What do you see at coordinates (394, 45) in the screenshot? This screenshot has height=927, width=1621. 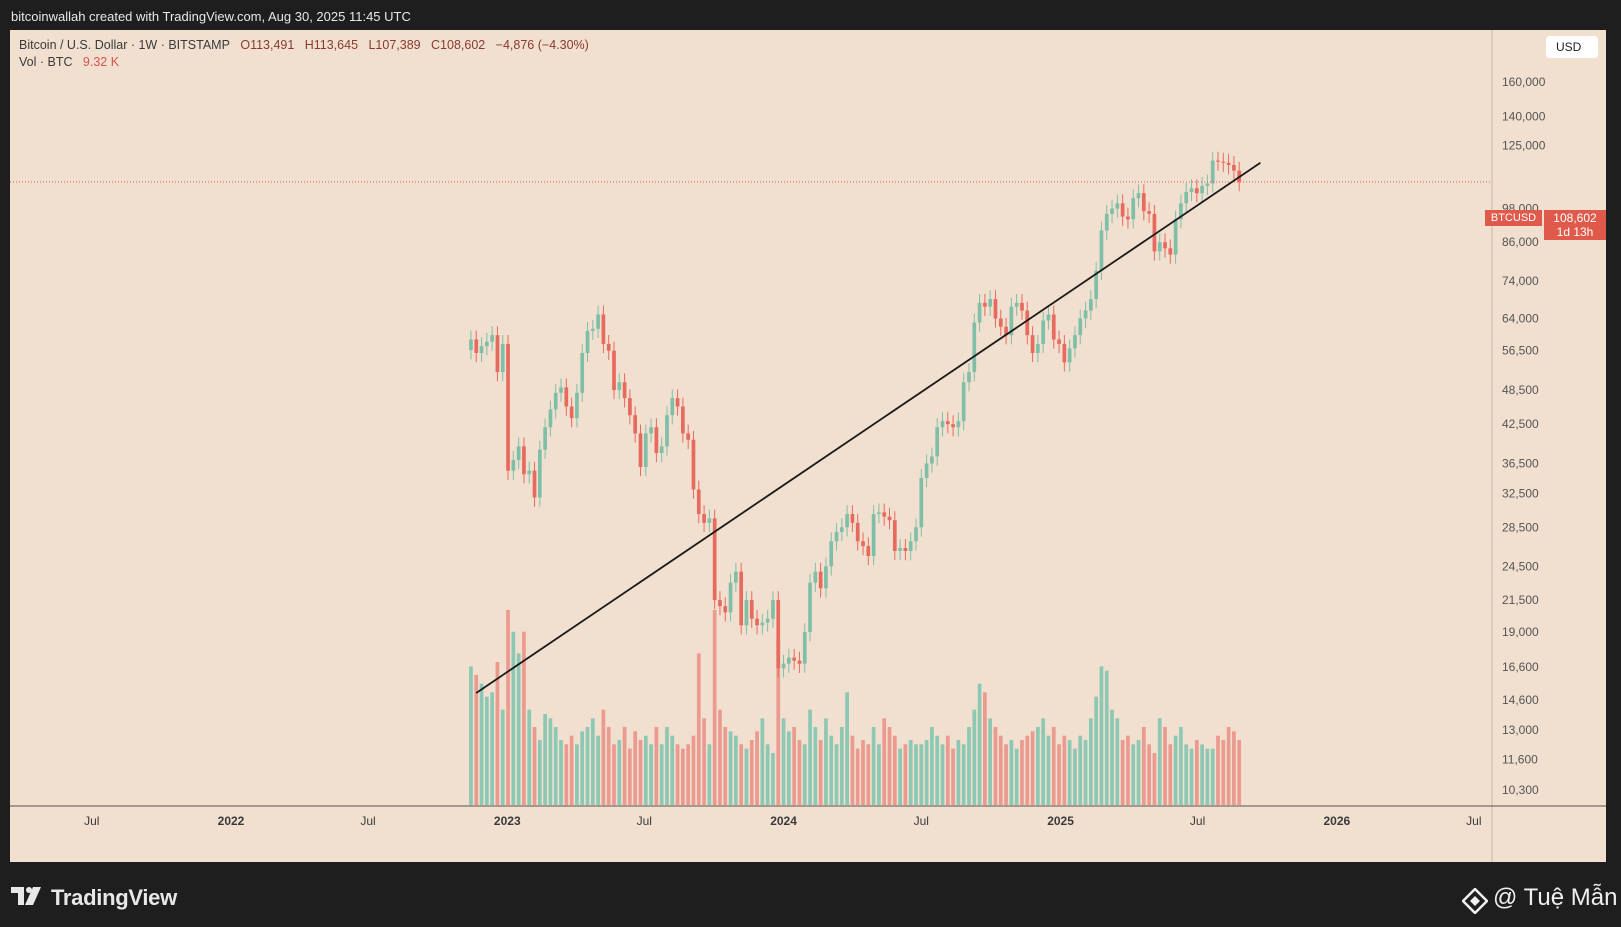 I see `legend-low: L107,389` at bounding box center [394, 45].